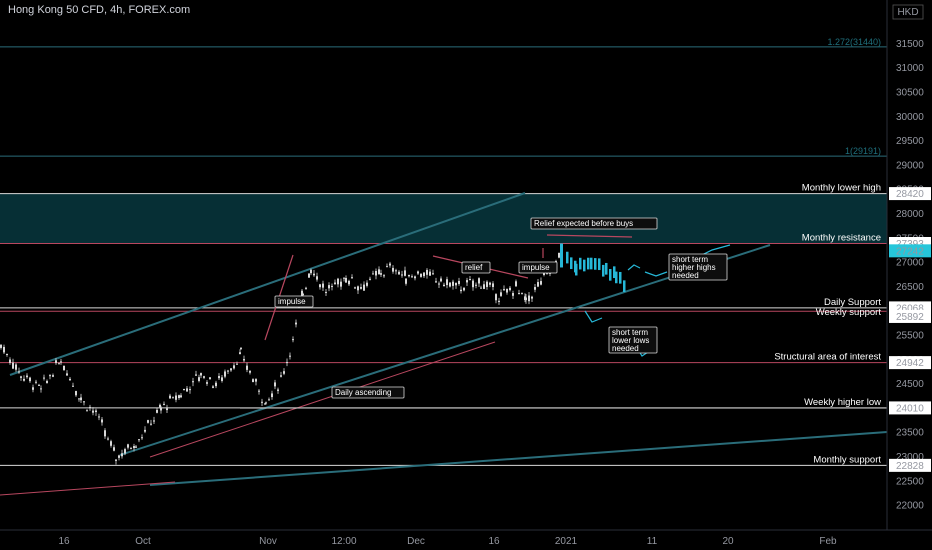  Describe the element at coordinates (910, 93) in the screenshot. I see `y-tick-label: 30500` at that location.